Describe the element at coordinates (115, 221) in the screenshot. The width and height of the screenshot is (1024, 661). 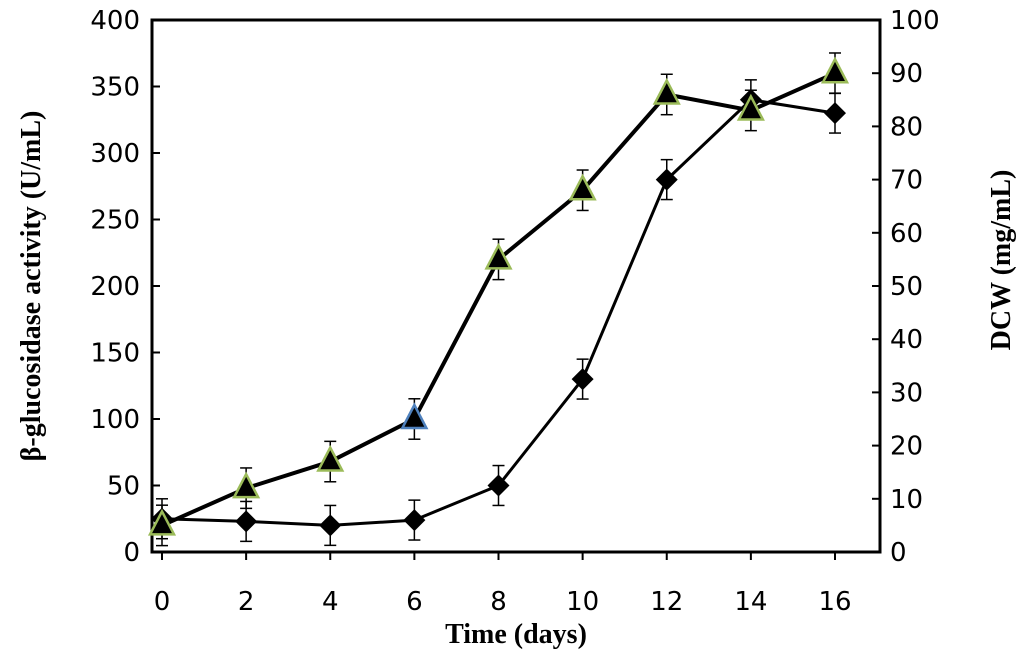
I see `y-tick-label-5: 250` at that location.